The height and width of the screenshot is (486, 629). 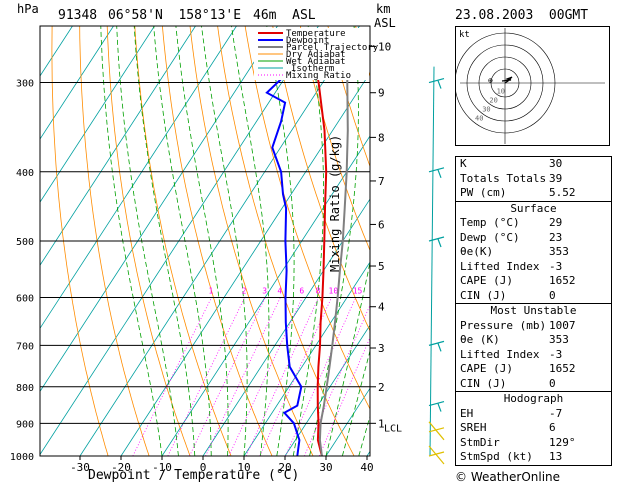 I want to click on pressure-tick-label: 500, so click(x=25, y=242).